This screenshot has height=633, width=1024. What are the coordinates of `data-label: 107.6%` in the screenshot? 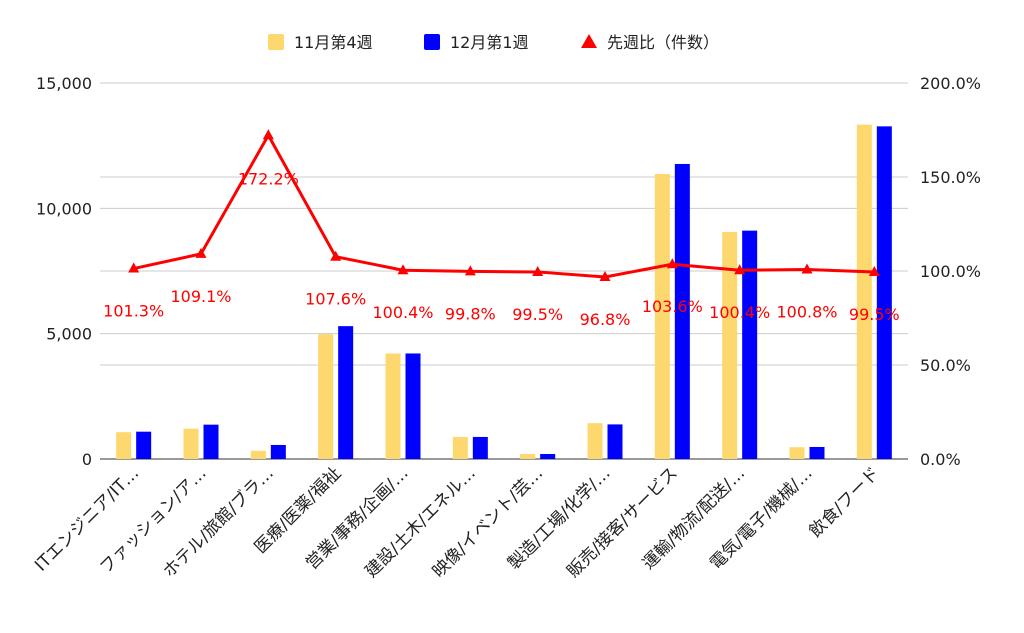 It's located at (335, 299).